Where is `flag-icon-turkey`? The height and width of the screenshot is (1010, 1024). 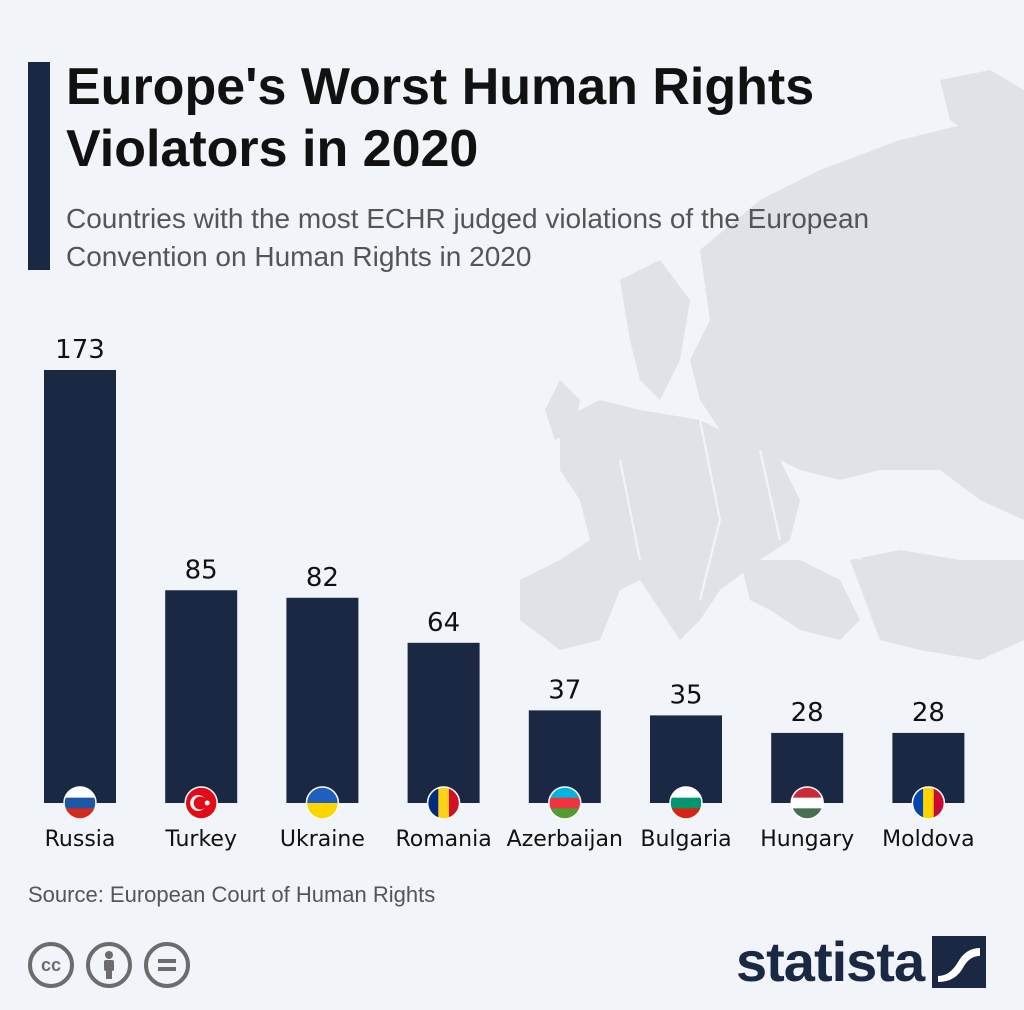 flag-icon-turkey is located at coordinates (201, 803).